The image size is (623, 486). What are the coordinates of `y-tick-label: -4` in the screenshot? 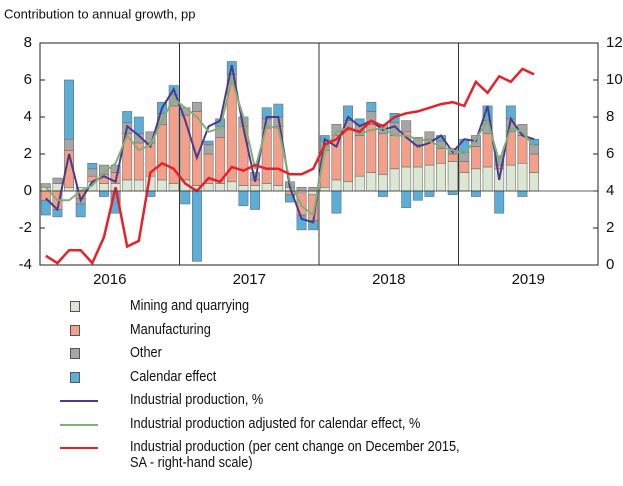 It's located at (25, 264).